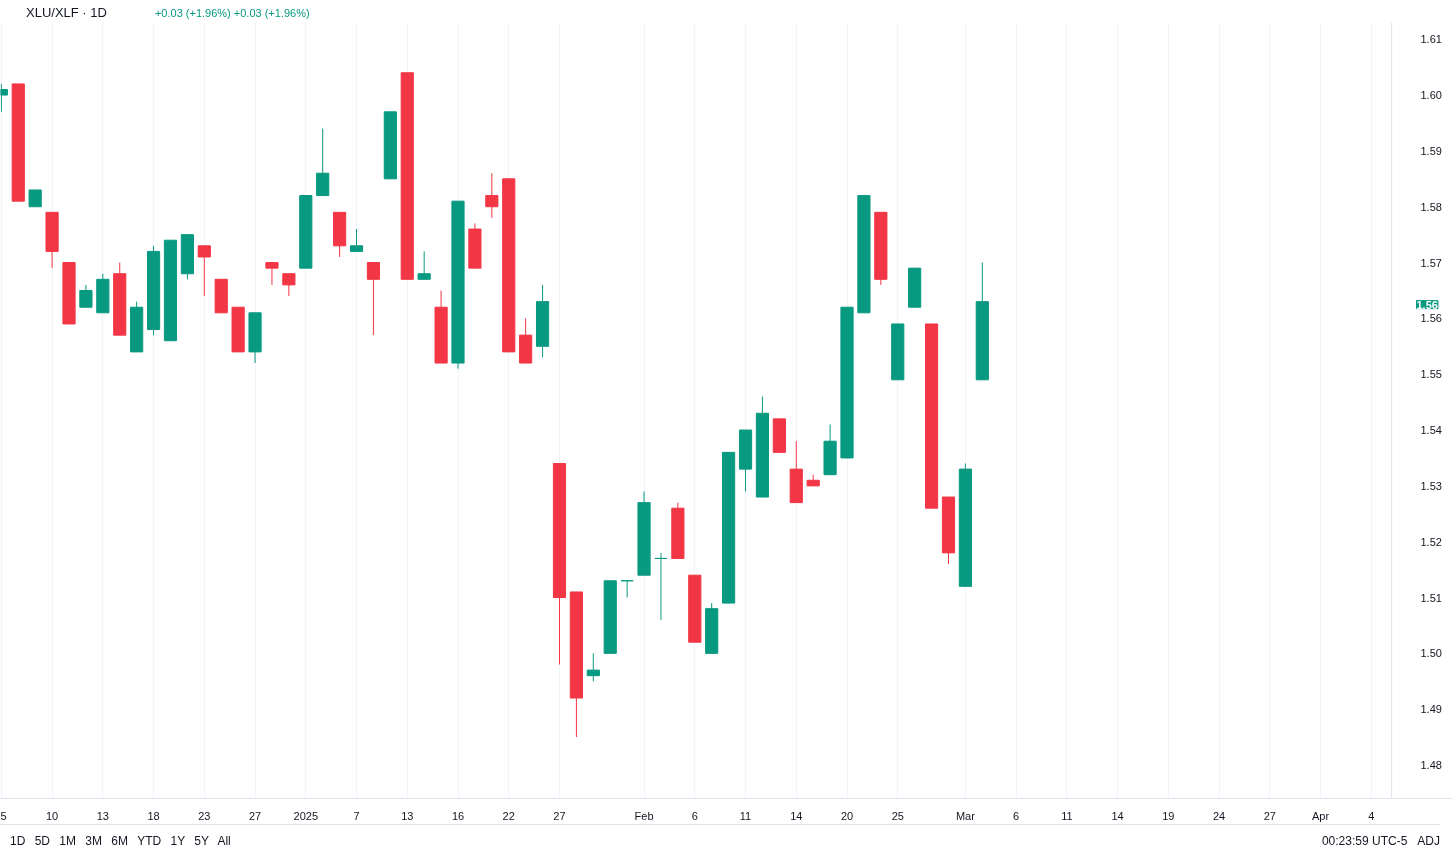 Image resolution: width=1456 pixels, height=859 pixels. What do you see at coordinates (356, 815) in the screenshot?
I see `x-tick-label: 7` at bounding box center [356, 815].